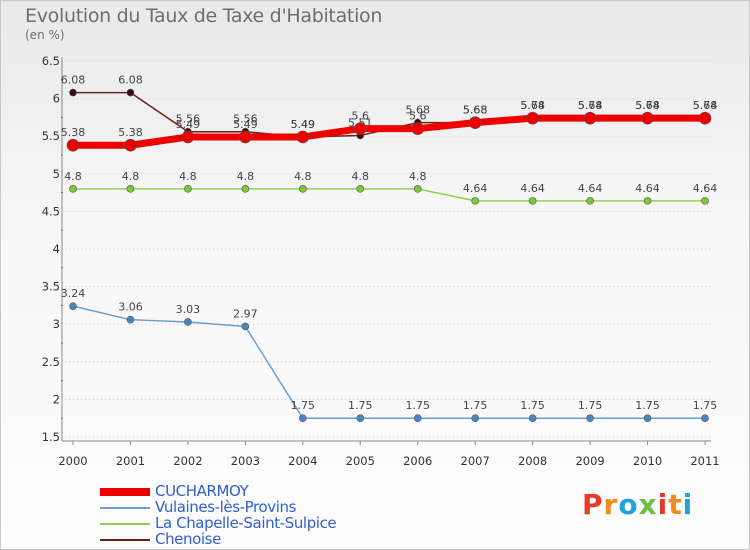  Describe the element at coordinates (475, 461) in the screenshot. I see `x-tick-label: 2007` at that location.